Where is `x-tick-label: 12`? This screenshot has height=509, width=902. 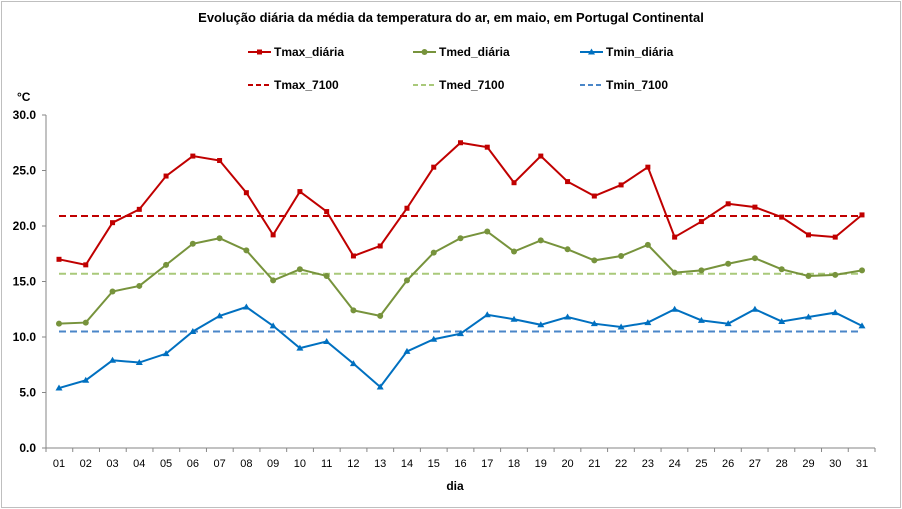
x-tick-label: 12 is located at coordinates (353, 464).